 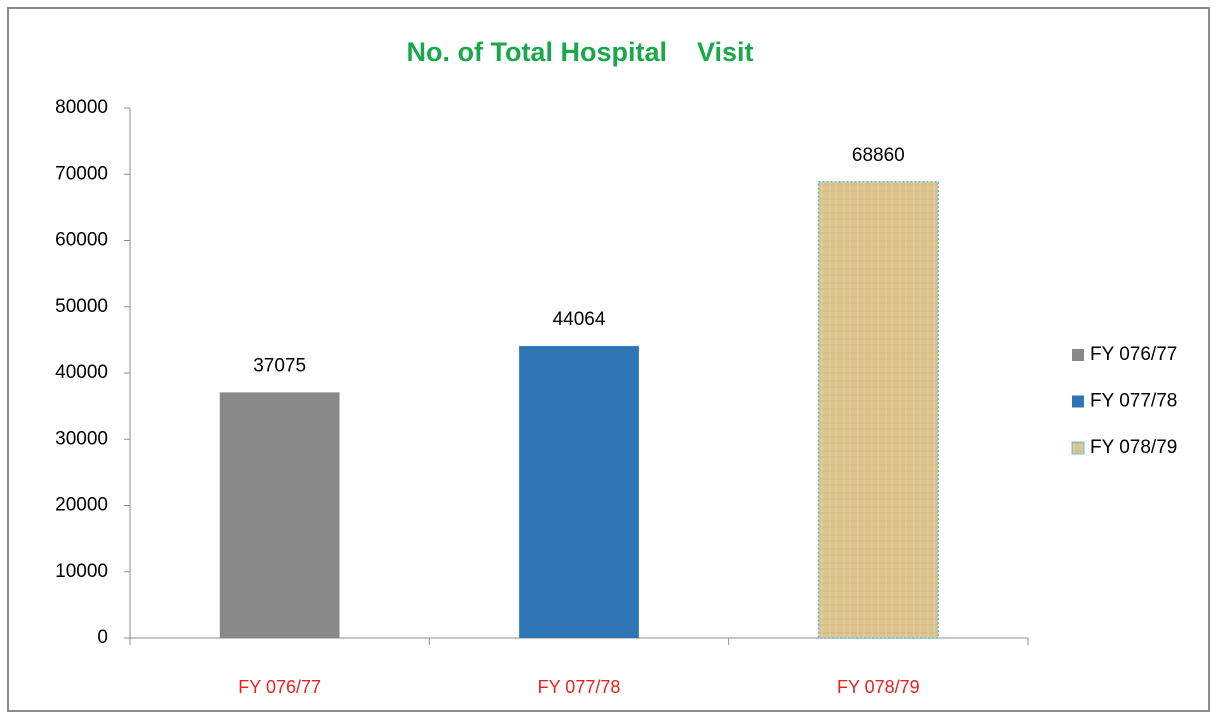 I want to click on y-tick-label: 20000, so click(x=81, y=505).